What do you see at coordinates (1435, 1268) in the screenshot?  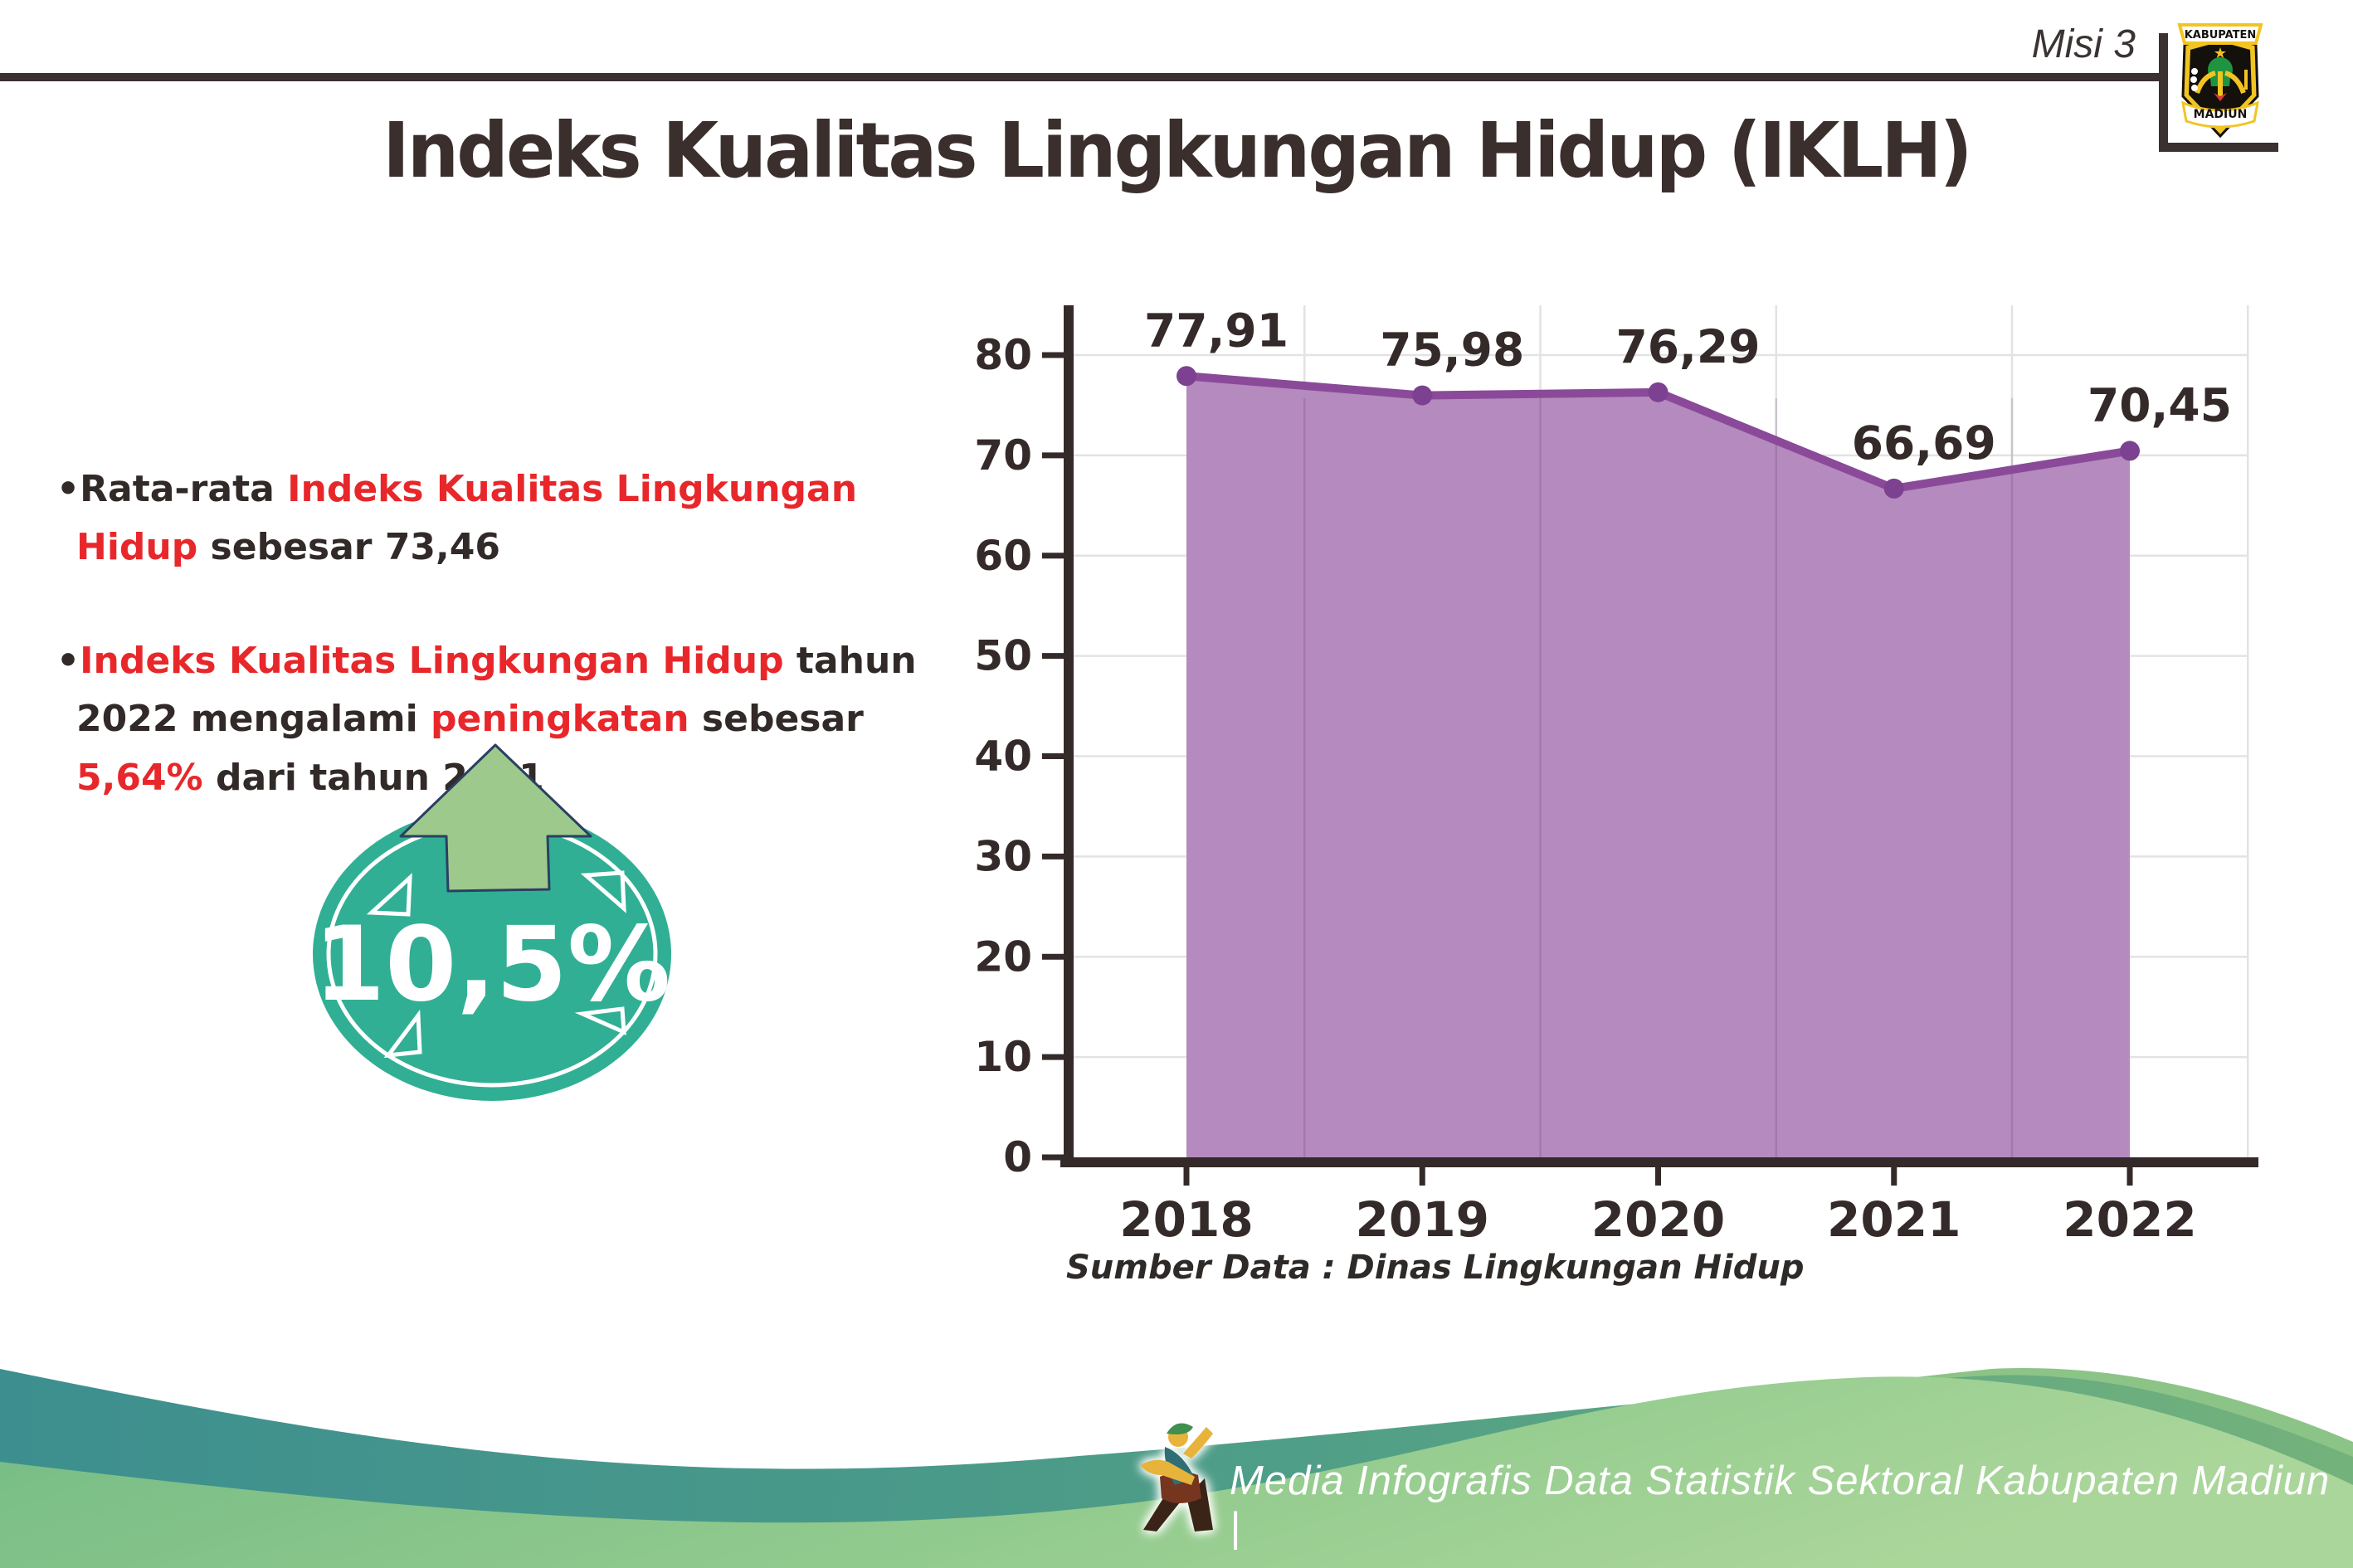 I see `source-note: Sumber Data : Dinas Lingkungan Hidup` at bounding box center [1435, 1268].